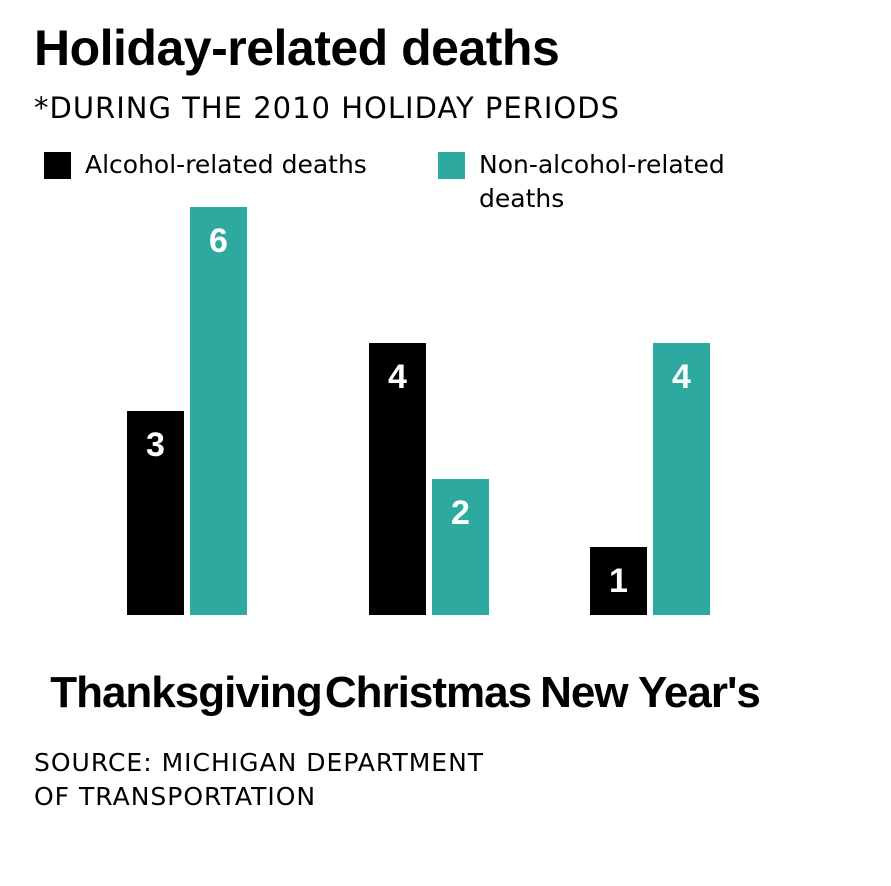 The height and width of the screenshot is (886, 891). I want to click on data-label-thanksgiving-non-alcohol: 6, so click(218, 241).